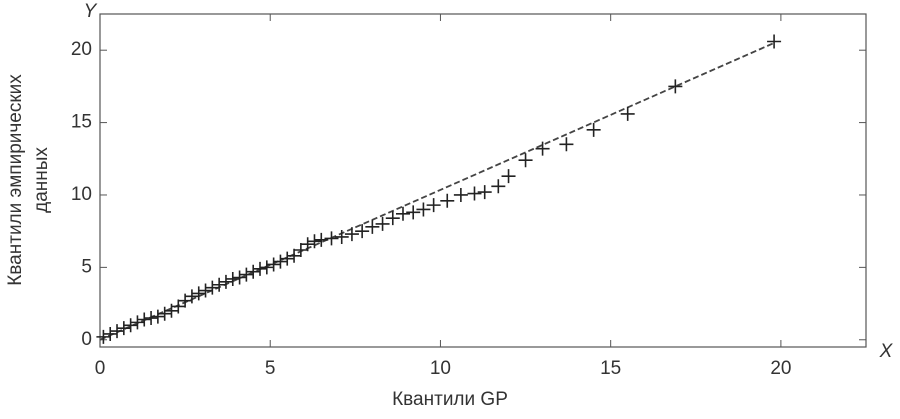 Image resolution: width=900 pixels, height=419 pixels. What do you see at coordinates (450, 399) in the screenshot?
I see `x-axis-label: Квантили GP` at bounding box center [450, 399].